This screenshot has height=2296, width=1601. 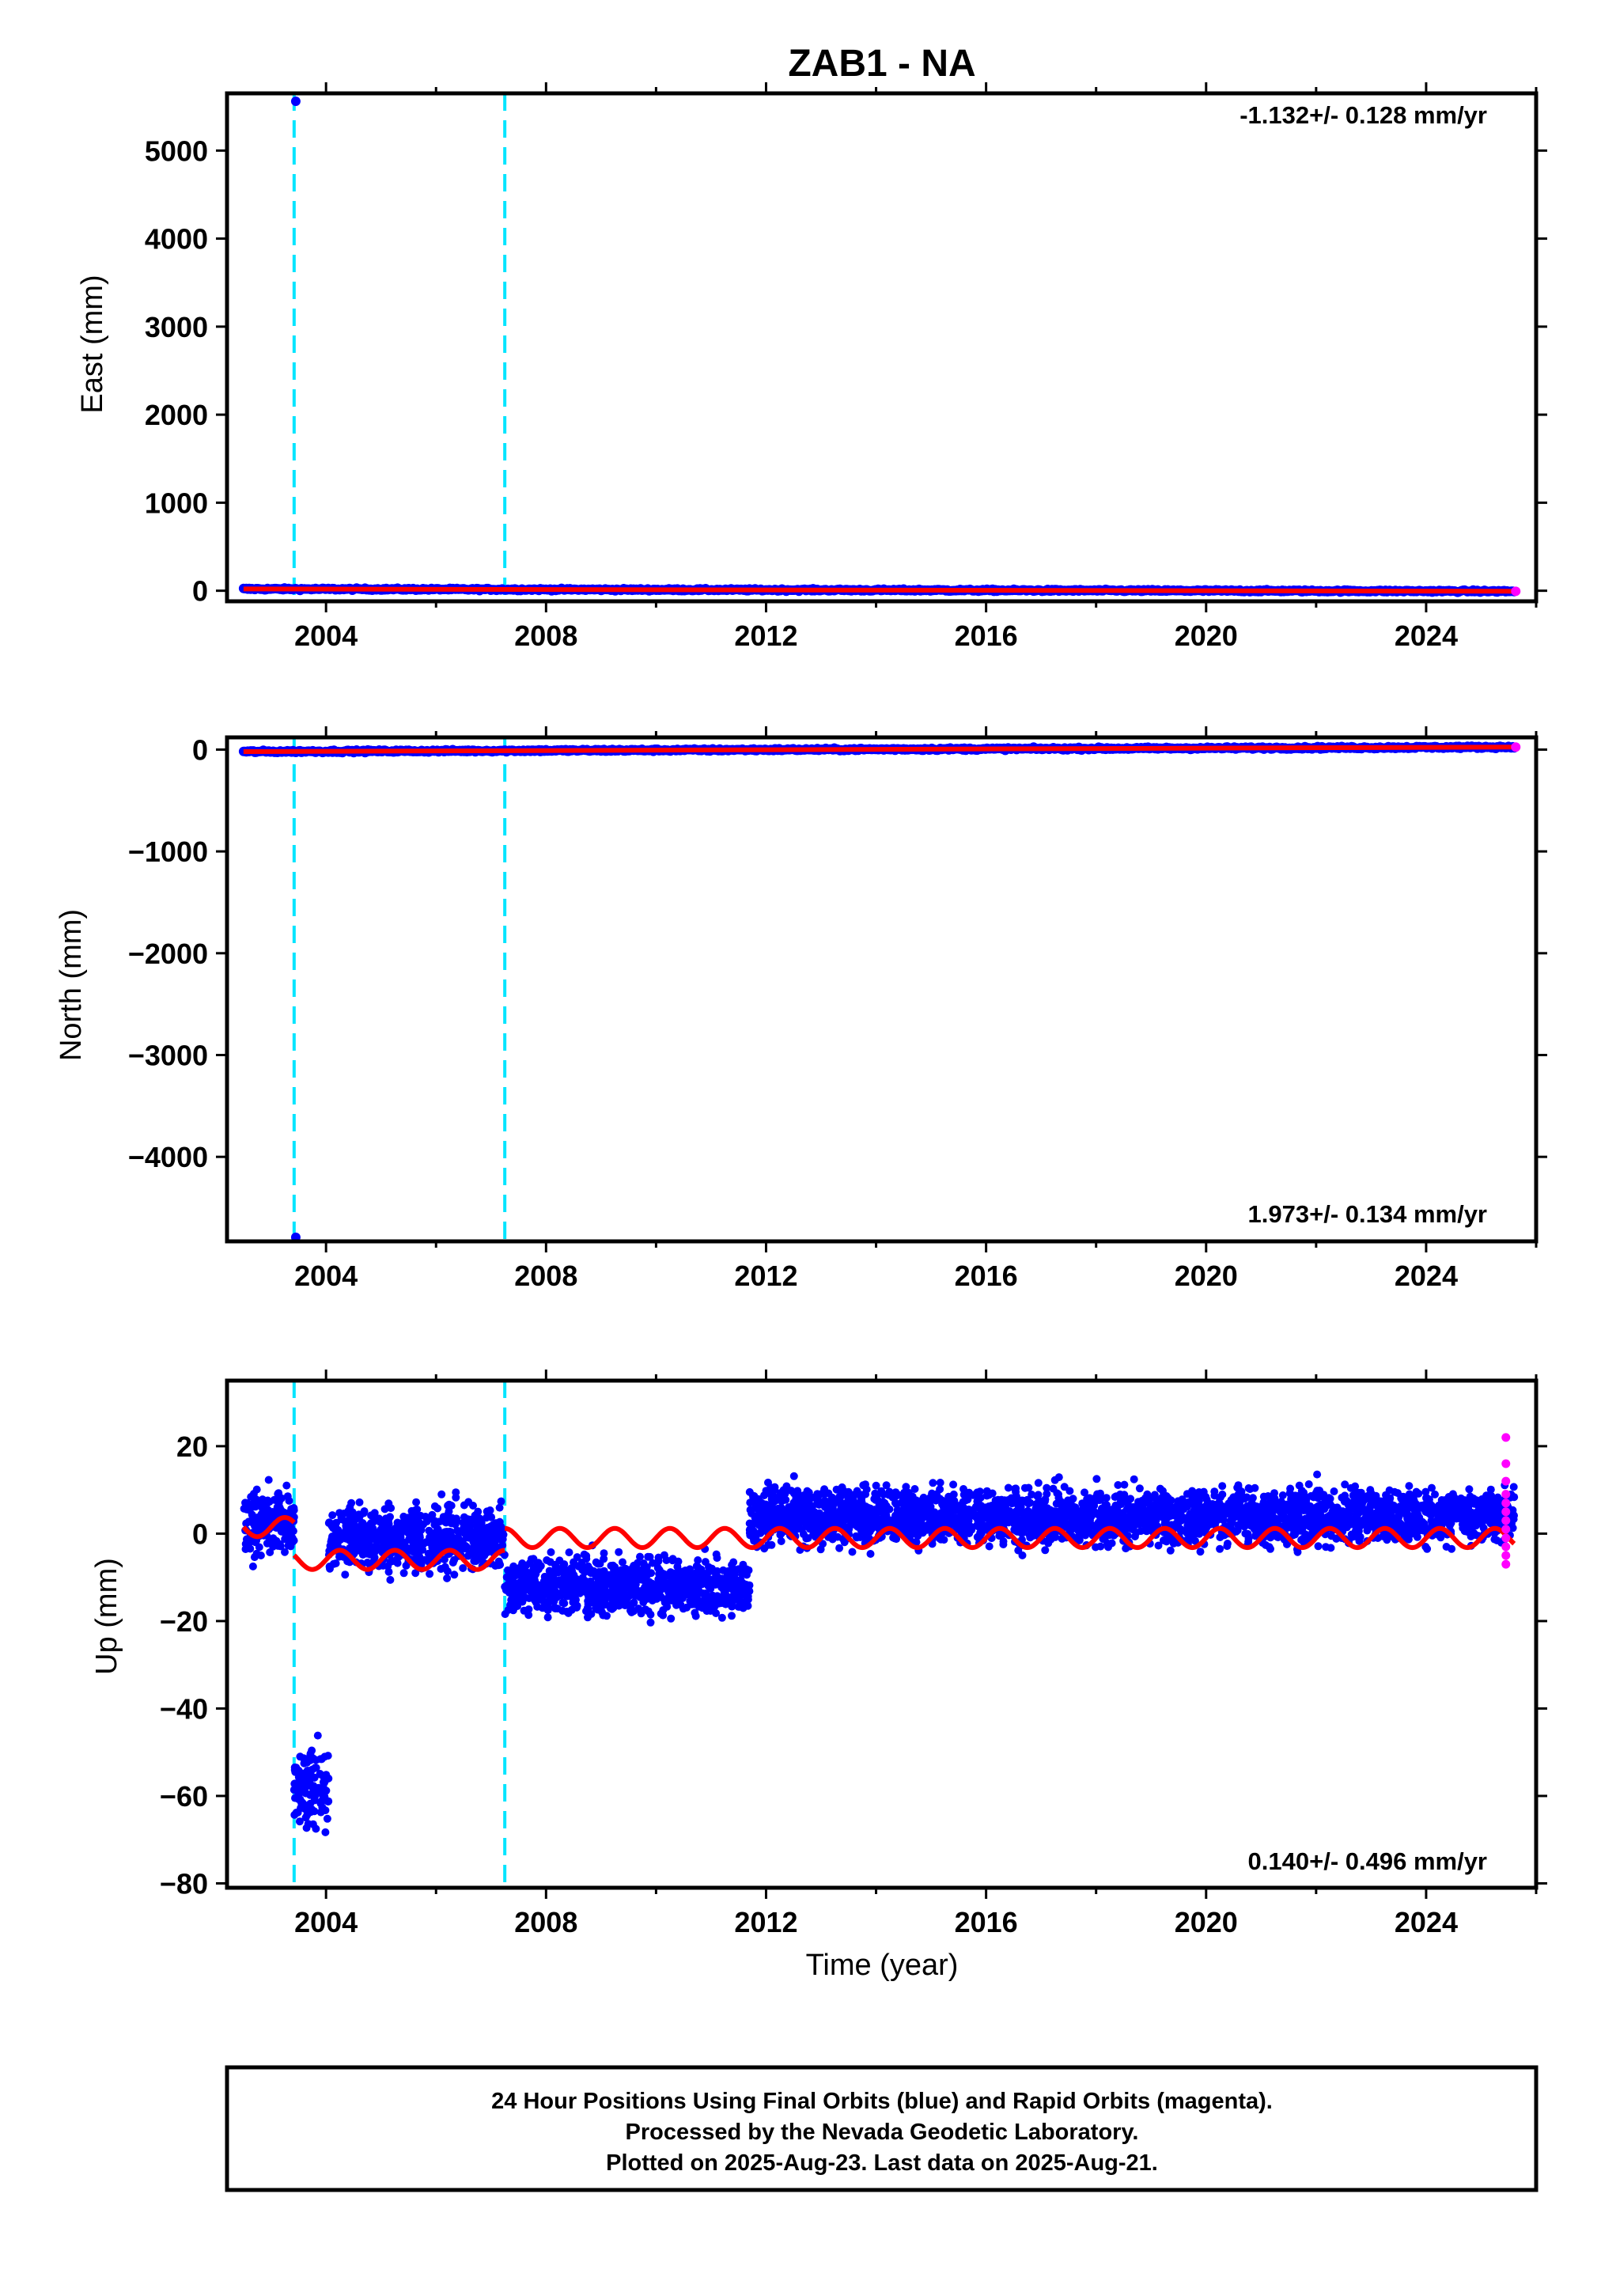 I want to click on north-ylabel: North (mm), so click(x=71, y=985).